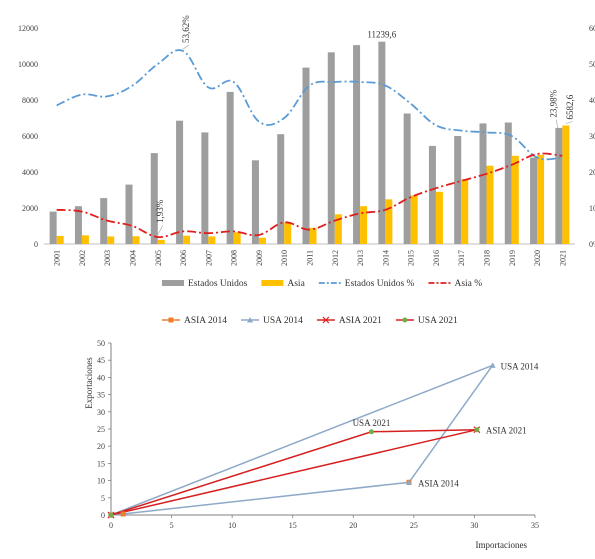 The image size is (595, 559). Describe the element at coordinates (101, 481) in the screenshot. I see `y-tick-label: 10` at that location.